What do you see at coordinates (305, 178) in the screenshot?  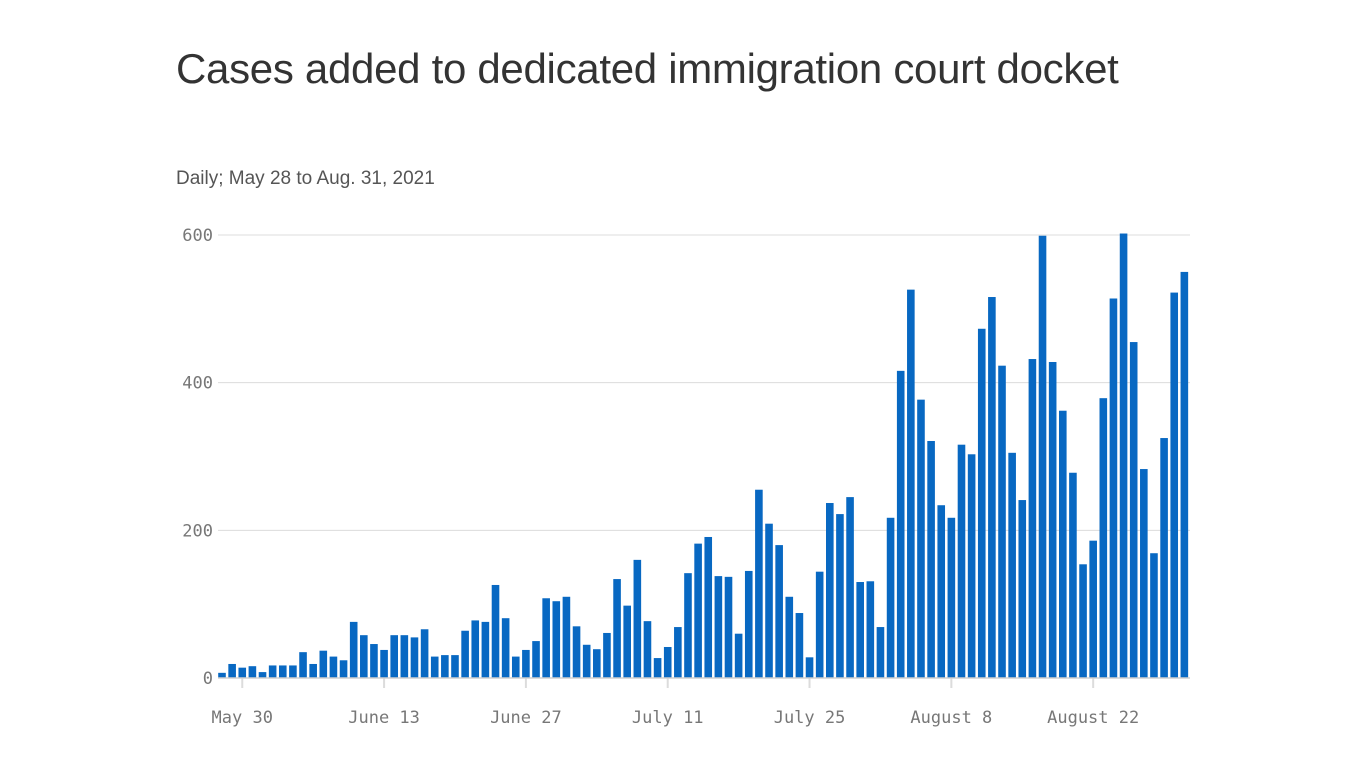 I see `chart-subtitle: Daily; May 28 to Aug. 31, 2021` at bounding box center [305, 178].